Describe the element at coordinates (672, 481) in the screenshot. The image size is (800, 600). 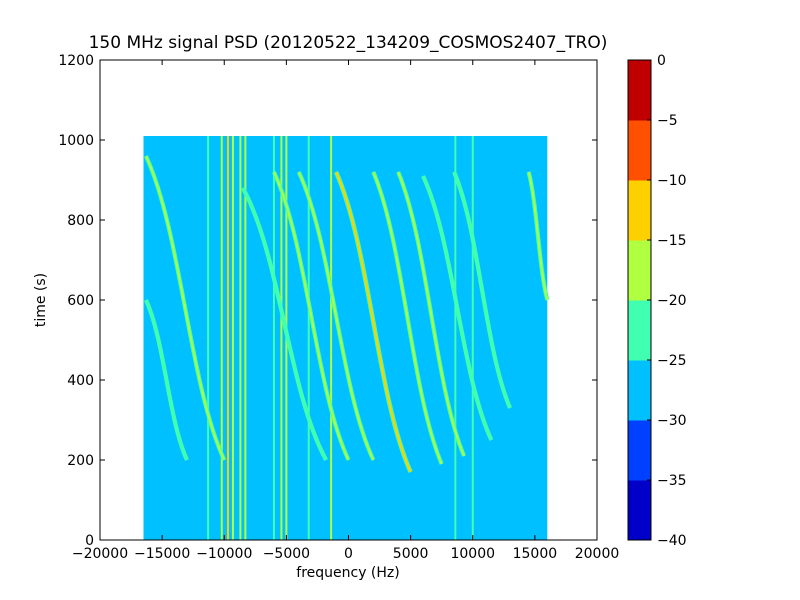
I see `colorbar-tick-label: −35` at that location.